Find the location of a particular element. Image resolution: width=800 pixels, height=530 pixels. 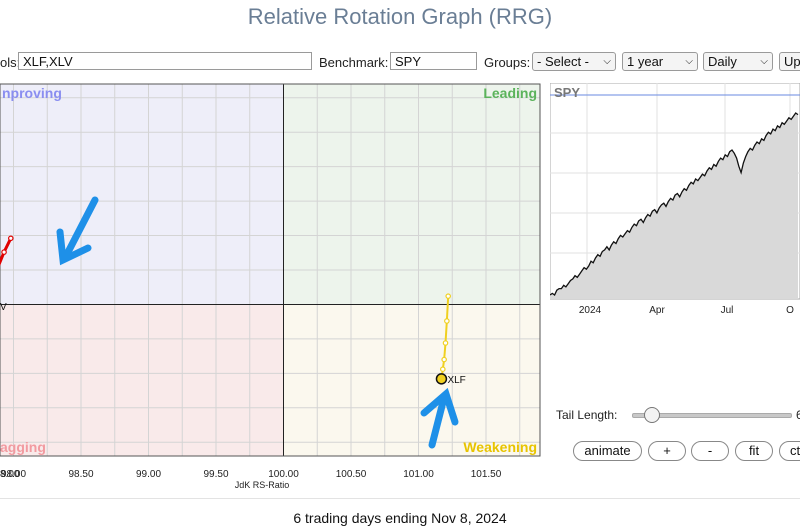

spy-chart-title: SPY is located at coordinates (567, 92).